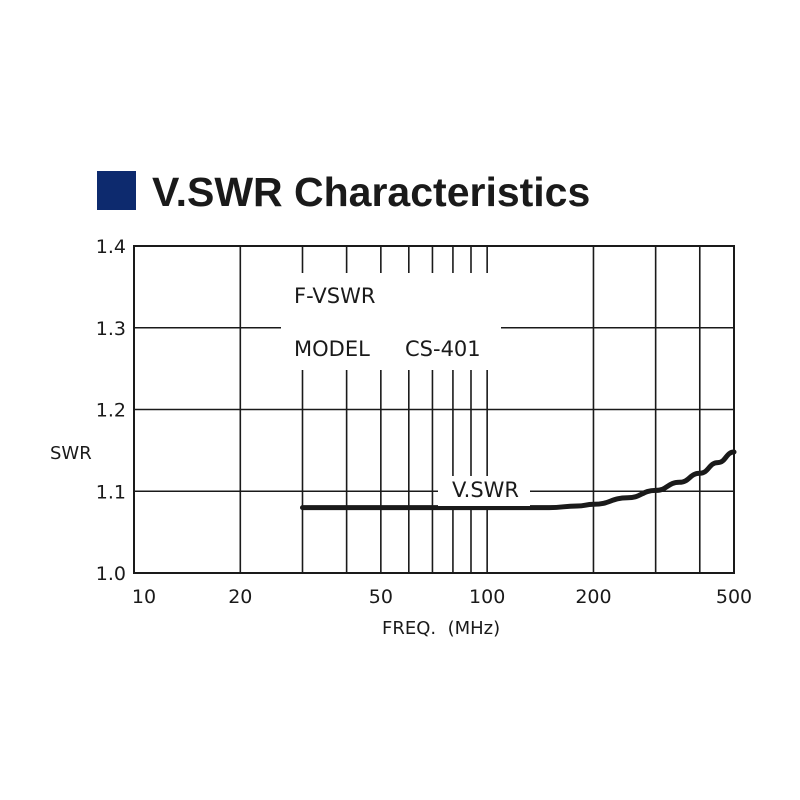 The width and height of the screenshot is (800, 800). What do you see at coordinates (71, 453) in the screenshot?
I see `y-axis-label: SWR` at bounding box center [71, 453].